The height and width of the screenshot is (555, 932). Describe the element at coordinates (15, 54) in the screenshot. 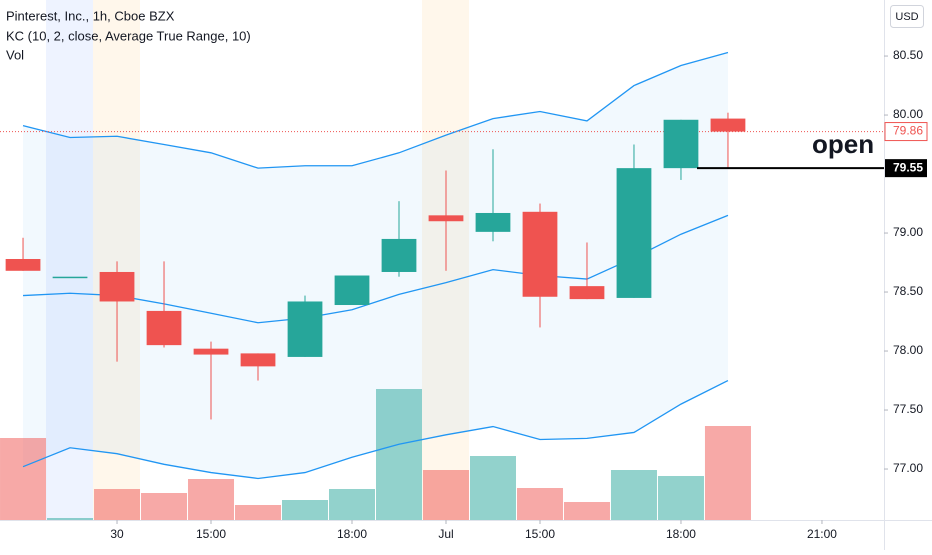

I see `volume-title: Vol` at that location.